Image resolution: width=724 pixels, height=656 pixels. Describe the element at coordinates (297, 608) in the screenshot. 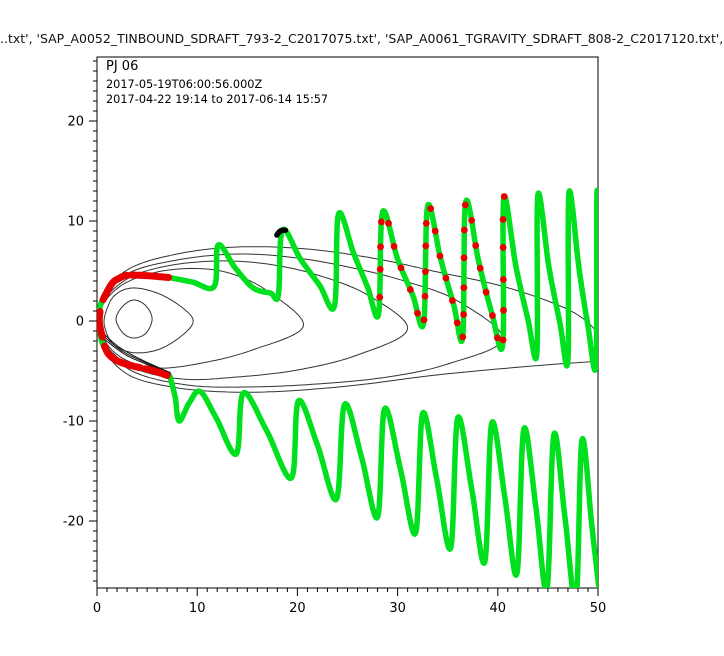

I see `x-tick-label: 20` at that location.